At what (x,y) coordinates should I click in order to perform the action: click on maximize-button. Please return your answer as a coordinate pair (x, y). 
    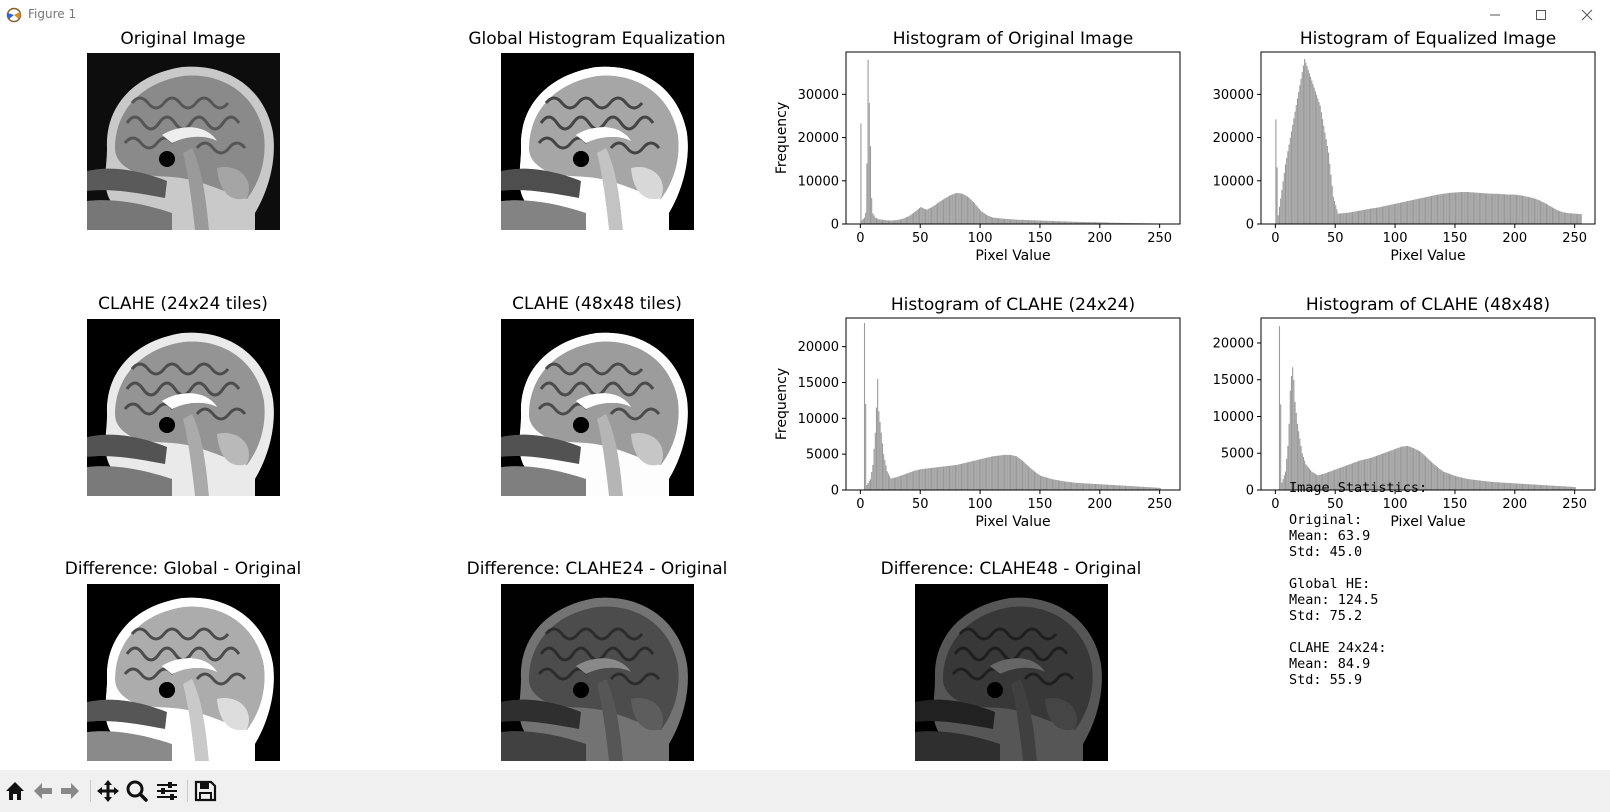
    Looking at the image, I should click on (1541, 15).